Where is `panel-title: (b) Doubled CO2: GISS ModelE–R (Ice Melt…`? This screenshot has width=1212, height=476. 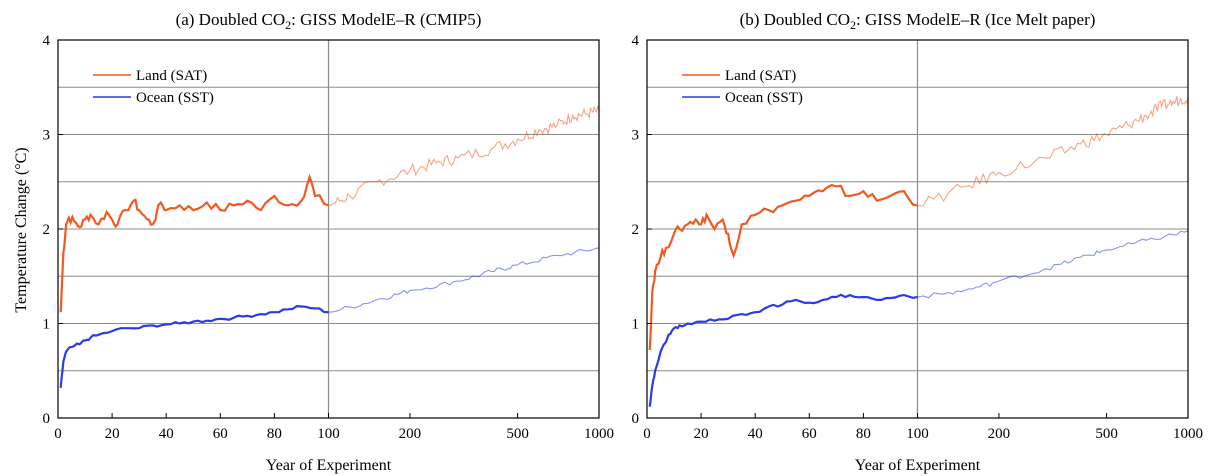
panel-title: (b) Doubled CO2: GISS ModelE–R (Ice Melt… is located at coordinates (918, 21).